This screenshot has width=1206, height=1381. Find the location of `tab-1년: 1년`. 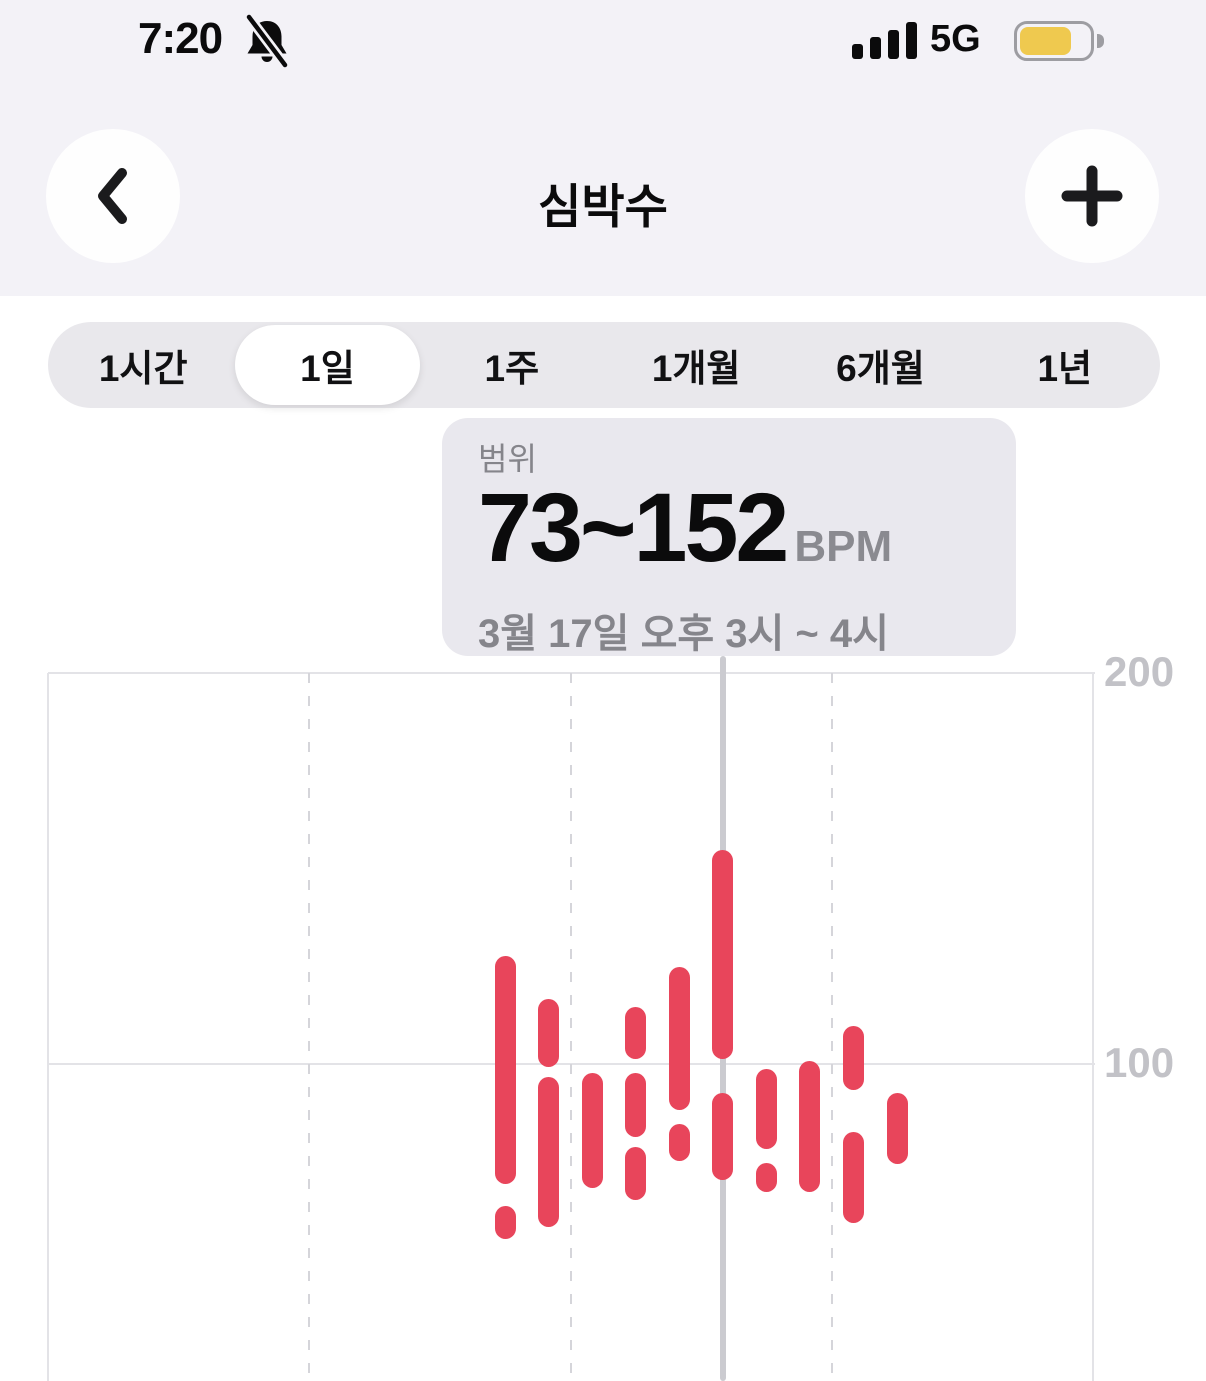

tab-1년: 1년 is located at coordinates (1065, 368).